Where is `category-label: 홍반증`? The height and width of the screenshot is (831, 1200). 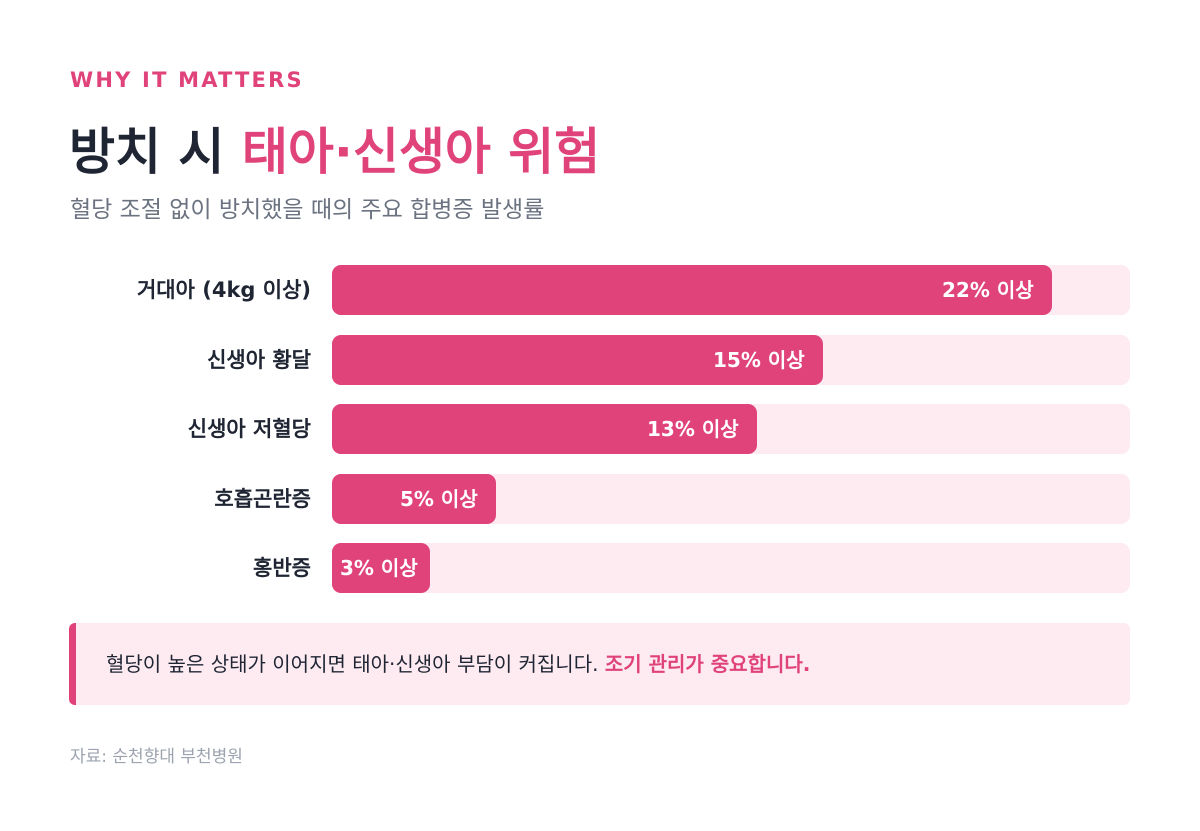
category-label: 홍반증 is located at coordinates (282, 568).